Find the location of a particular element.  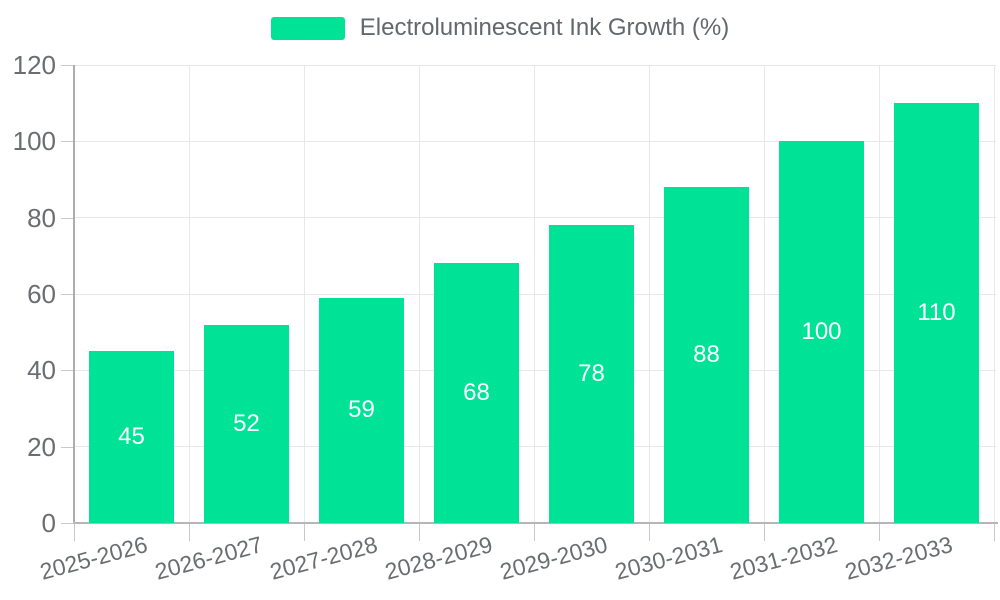

bar-value-label: 68 is located at coordinates (476, 393).